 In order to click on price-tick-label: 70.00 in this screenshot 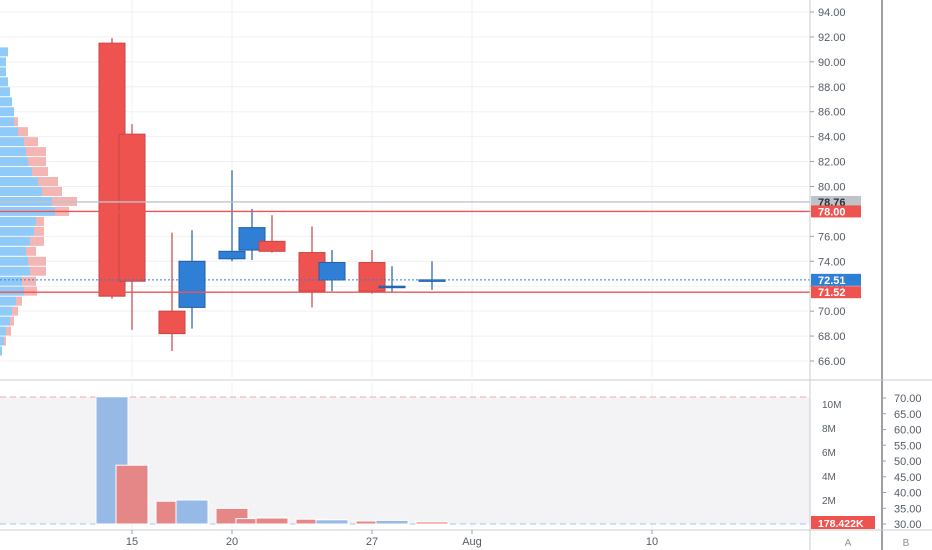, I will do `click(832, 312)`.